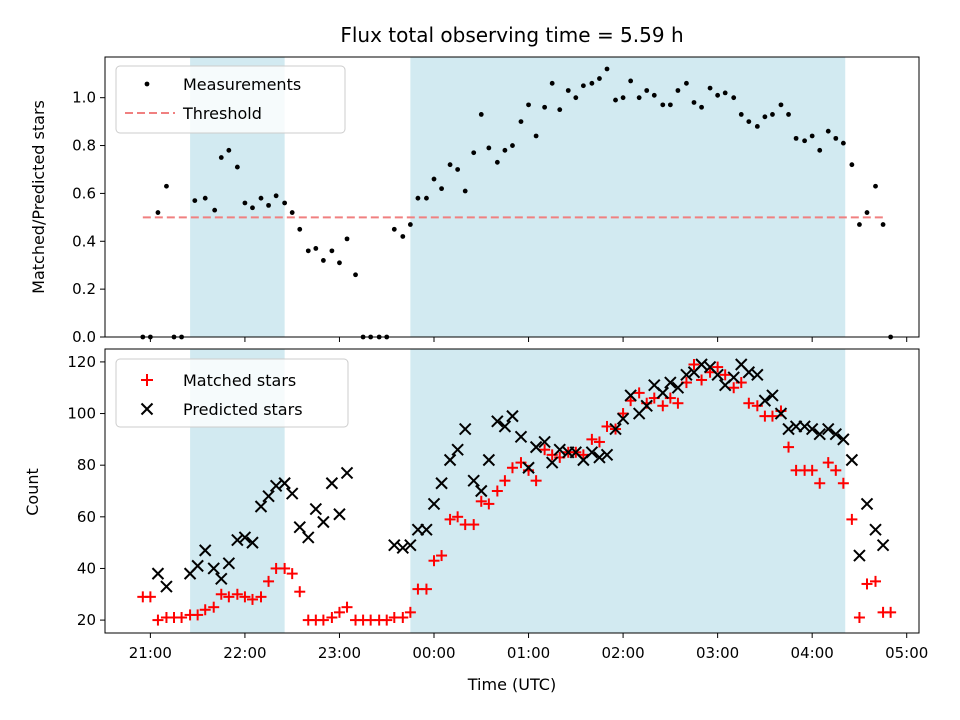 The height and width of the screenshot is (720, 960). I want to click on y-ticks-top: 0.0 0.2 0.4 0.6 0.8 1.0, so click(88, 217).